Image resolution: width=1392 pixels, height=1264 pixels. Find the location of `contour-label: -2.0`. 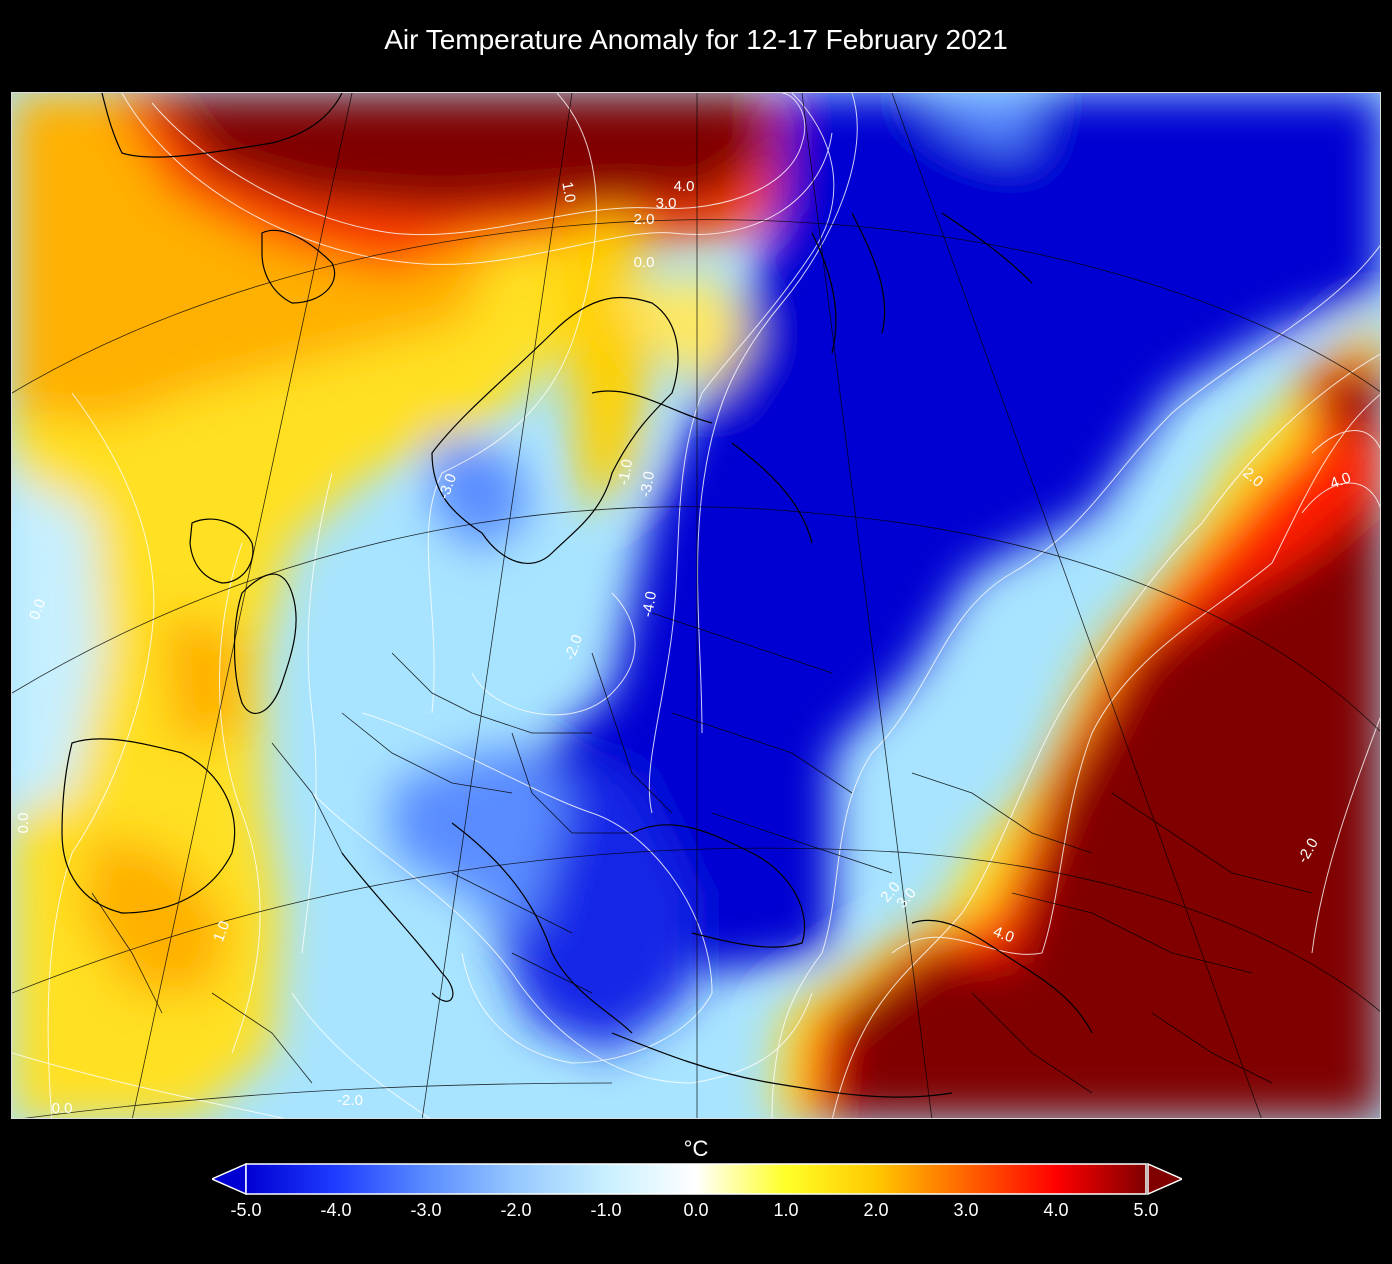

contour-label: -2.0 is located at coordinates (350, 1100).